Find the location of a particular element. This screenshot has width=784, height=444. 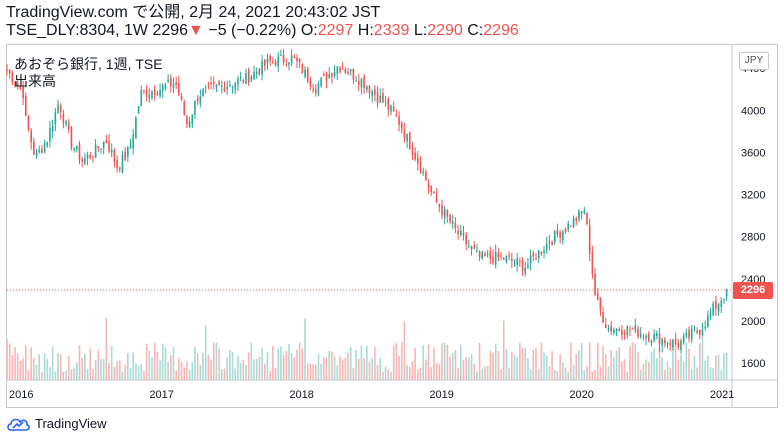

currency-button: JPY is located at coordinates (754, 61).